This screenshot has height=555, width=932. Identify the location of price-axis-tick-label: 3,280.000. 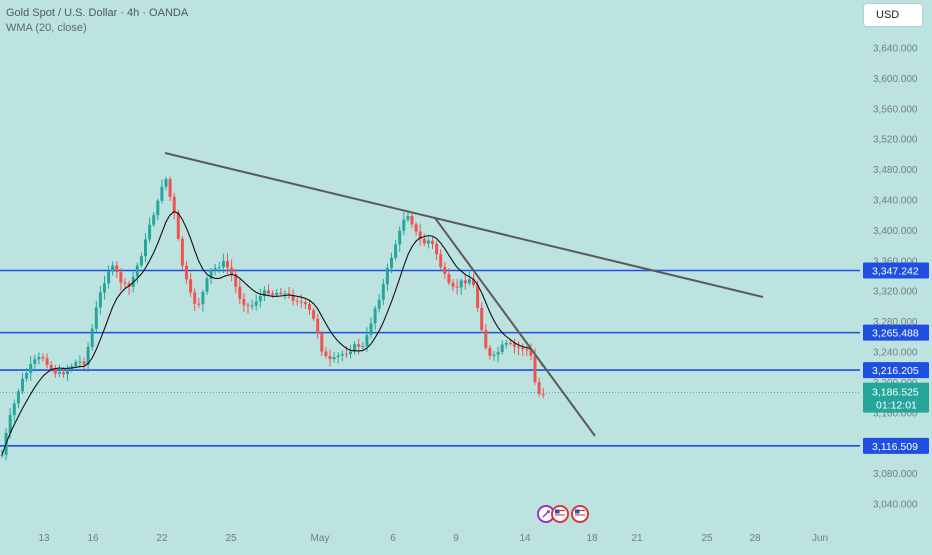
(895, 322).